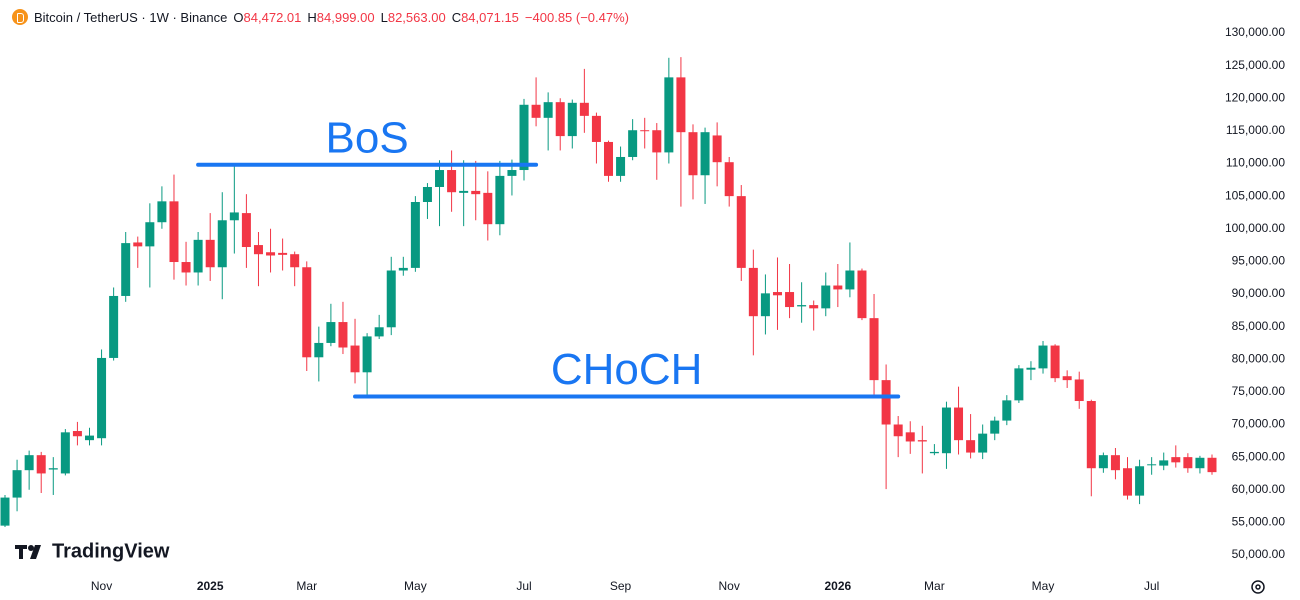  What do you see at coordinates (1259, 326) in the screenshot?
I see `y-tick-label: 85,000.00` at bounding box center [1259, 326].